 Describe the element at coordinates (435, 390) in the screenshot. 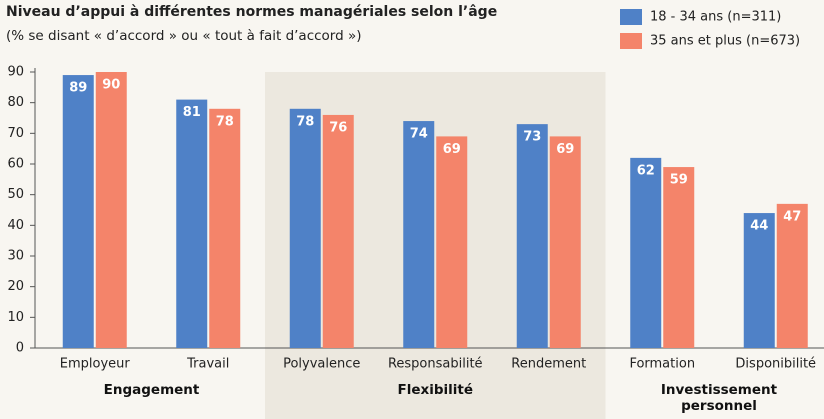

I see `group-label: Flexibilité` at that location.